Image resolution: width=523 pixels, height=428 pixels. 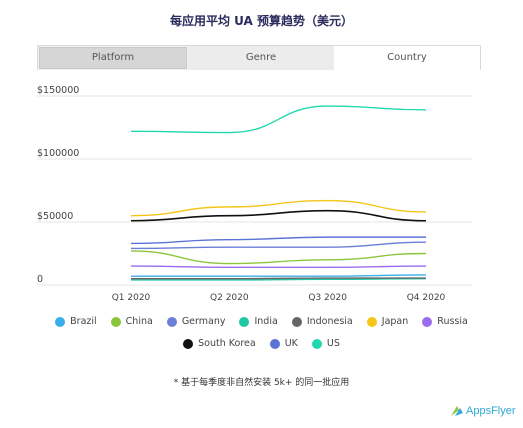 What do you see at coordinates (407, 58) in the screenshot?
I see `tab-country: Country` at bounding box center [407, 58].